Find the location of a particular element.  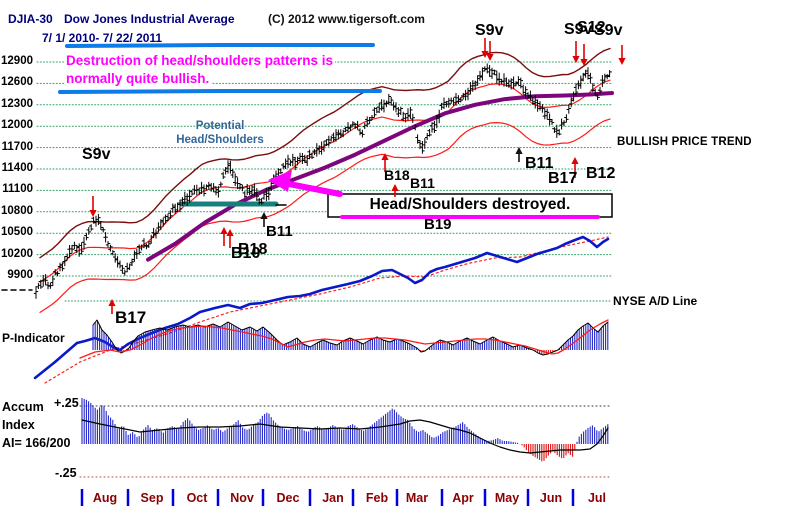

month-label: Jun is located at coordinates (551, 498).